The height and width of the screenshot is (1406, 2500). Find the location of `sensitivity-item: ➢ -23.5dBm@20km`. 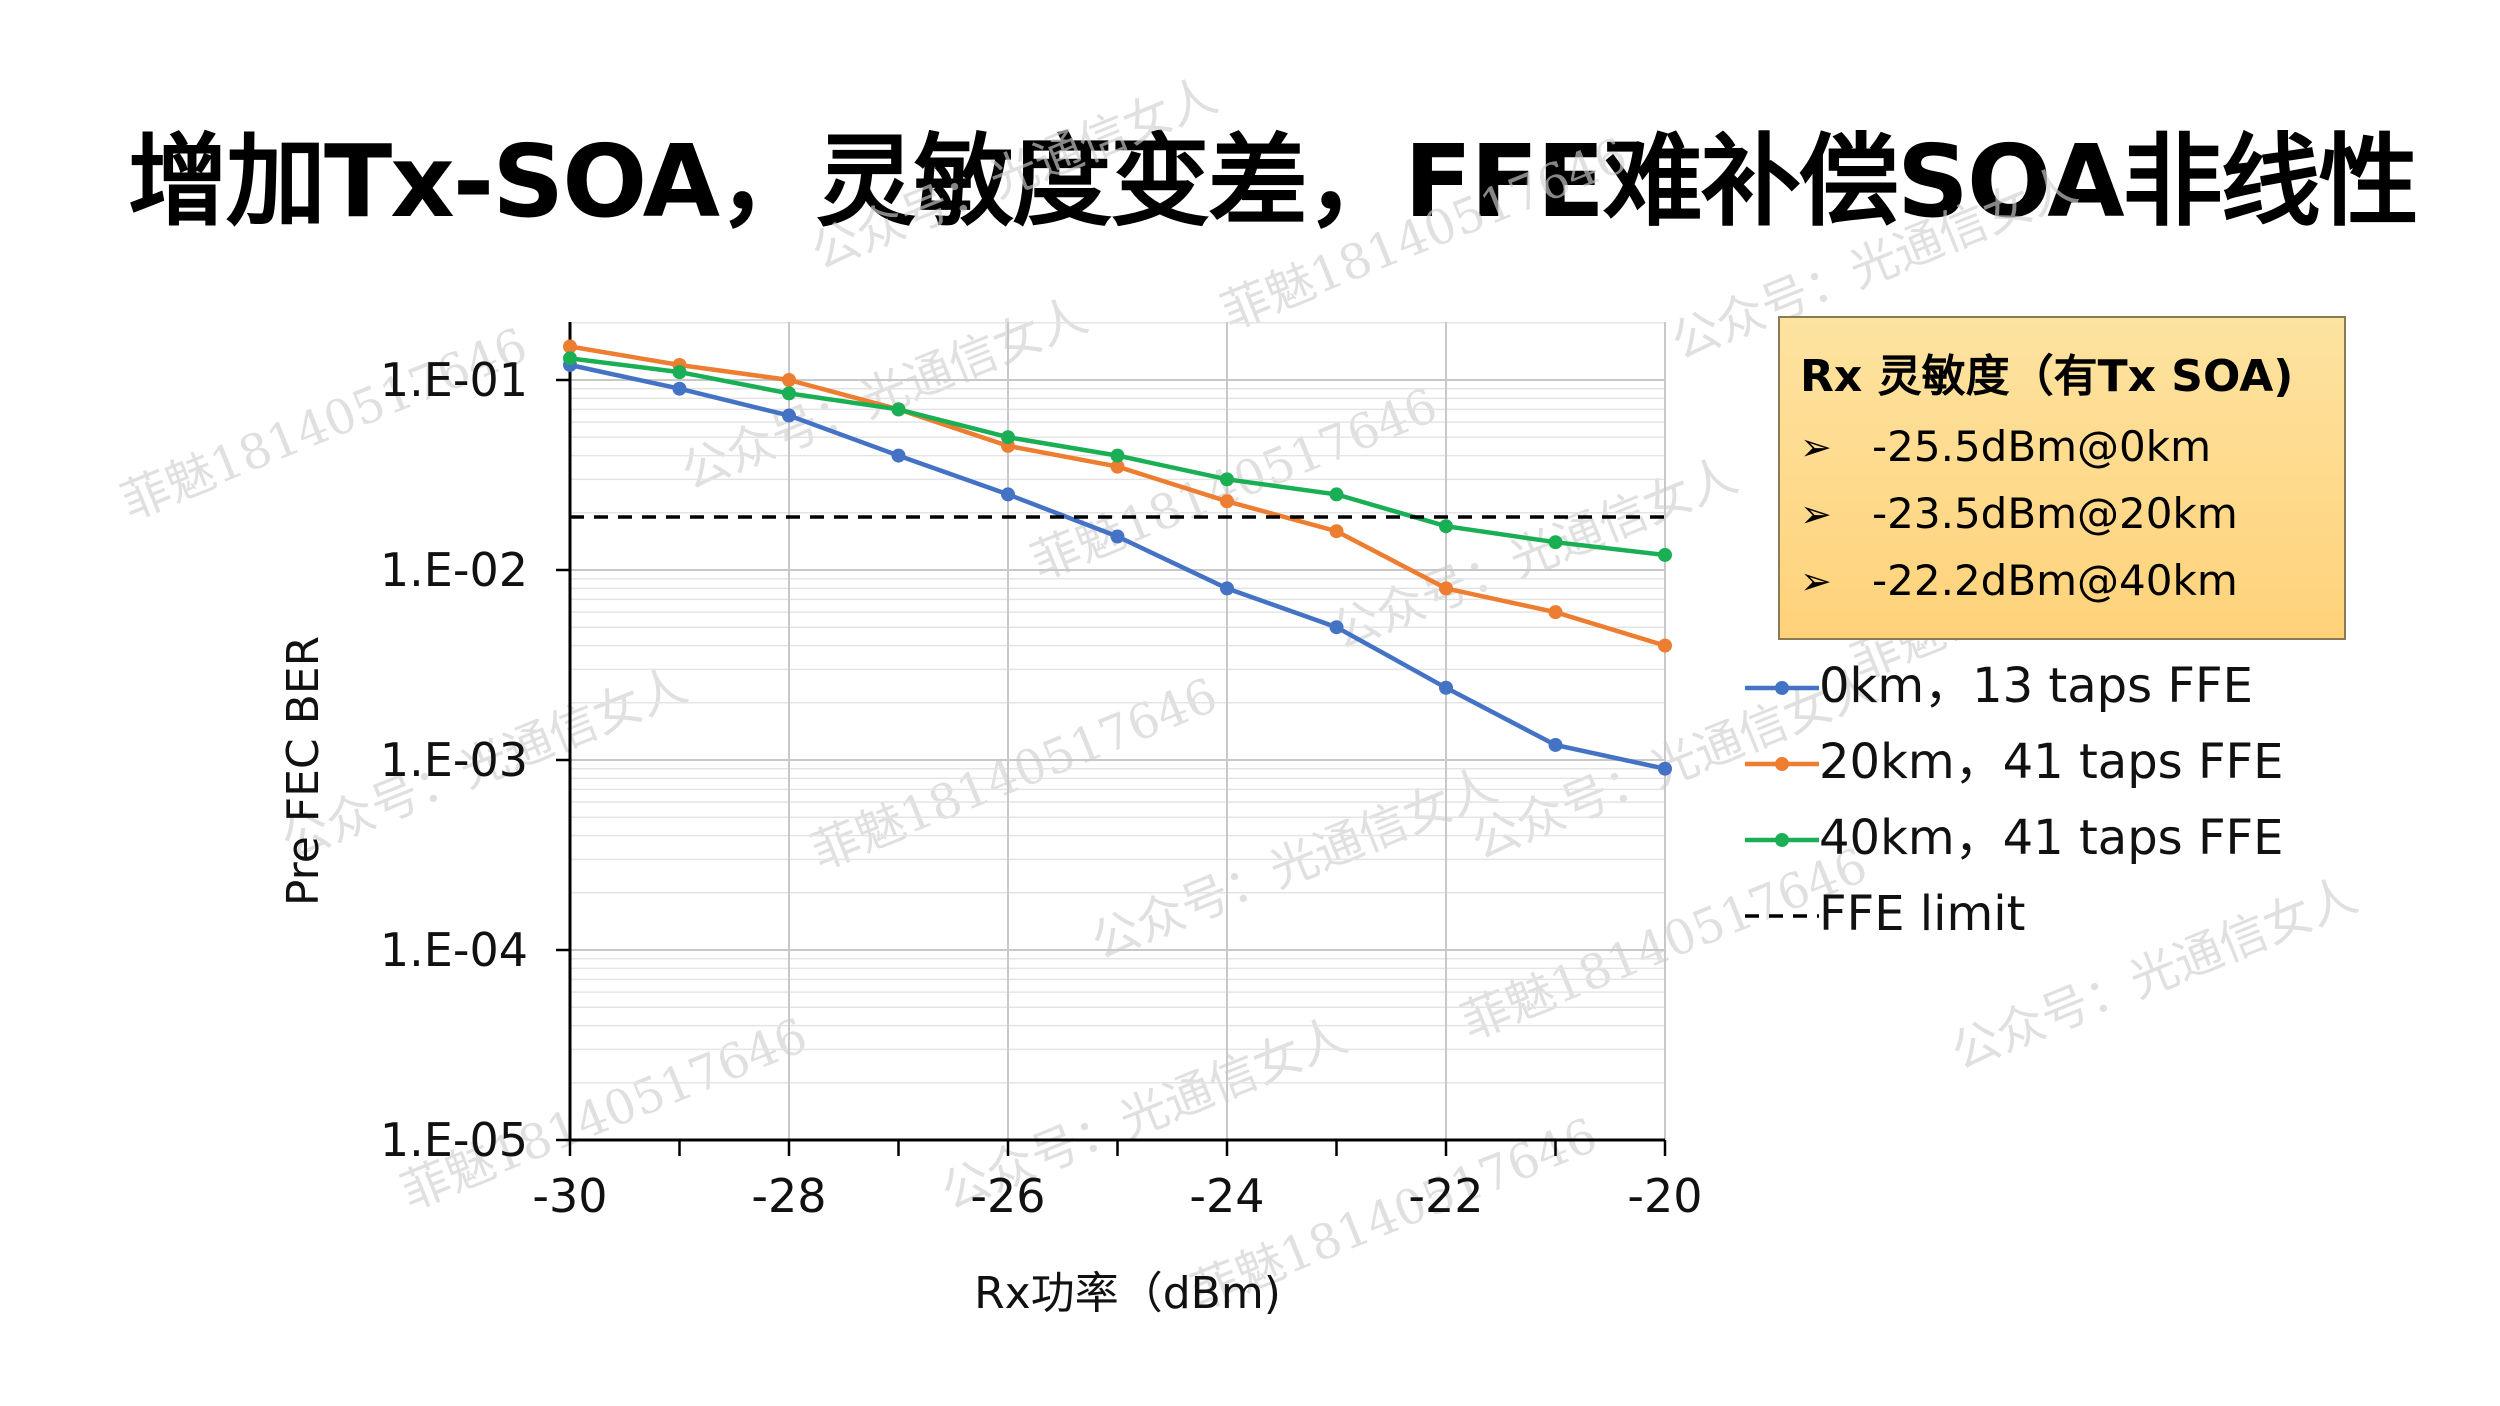

sensitivity-item: ➢ -23.5dBm@20km is located at coordinates (2062, 513).